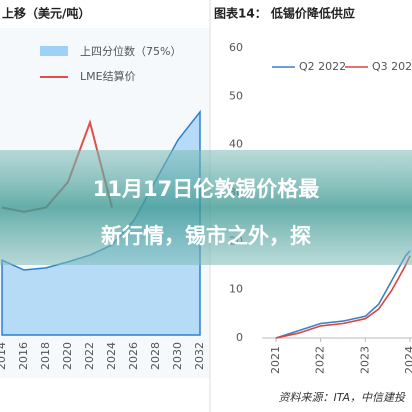  I want to click on x-tick-label: 2030, so click(177, 356).